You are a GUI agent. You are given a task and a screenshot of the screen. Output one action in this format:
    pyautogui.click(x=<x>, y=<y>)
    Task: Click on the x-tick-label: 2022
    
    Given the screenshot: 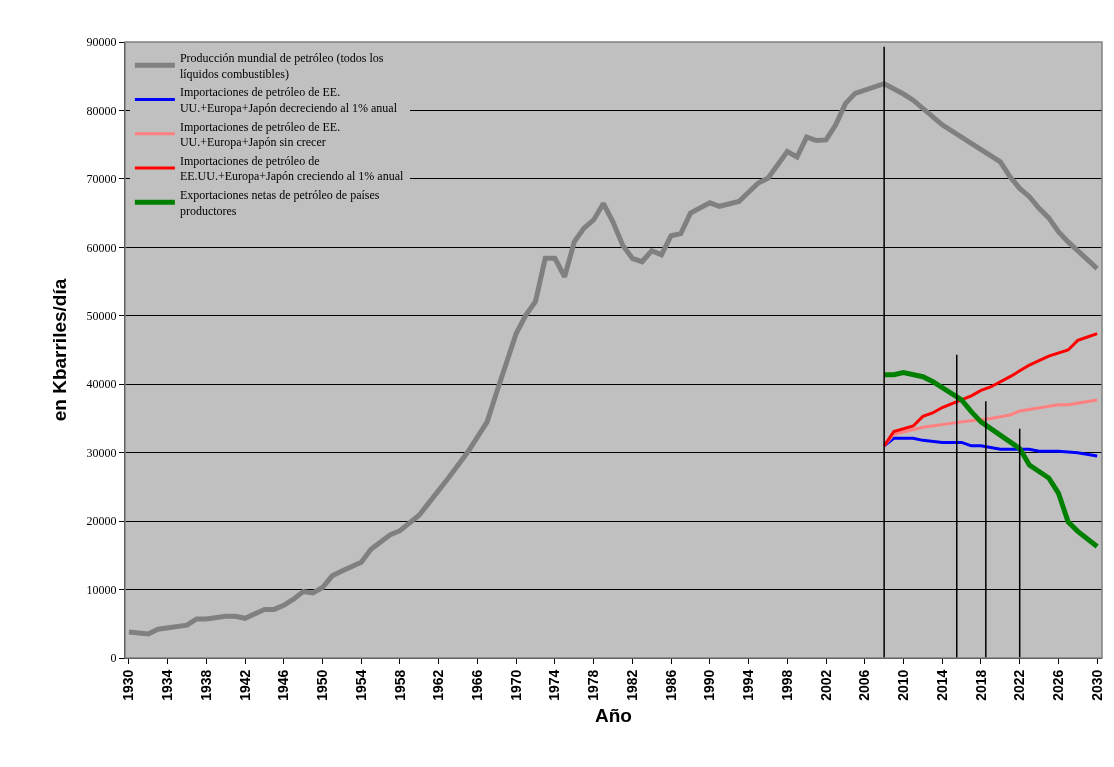 What is the action you would take?
    pyautogui.click(x=1019, y=685)
    